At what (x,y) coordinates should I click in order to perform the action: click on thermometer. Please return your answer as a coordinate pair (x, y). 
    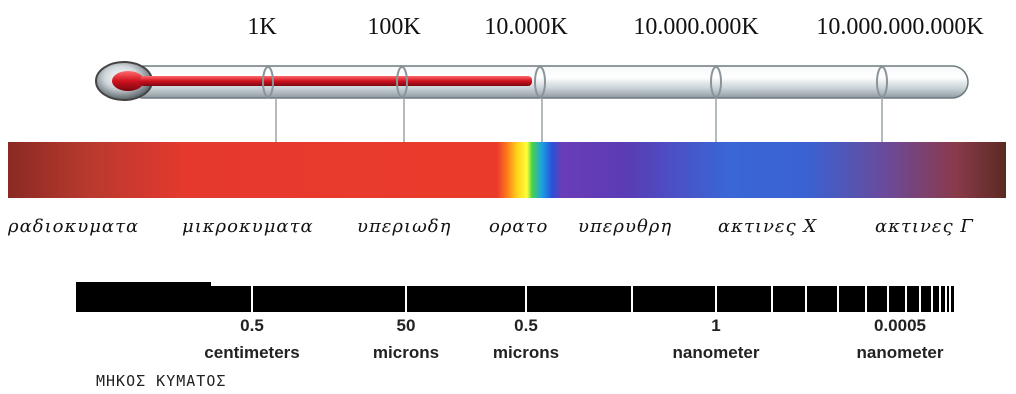
    Looking at the image, I should click on (532, 81).